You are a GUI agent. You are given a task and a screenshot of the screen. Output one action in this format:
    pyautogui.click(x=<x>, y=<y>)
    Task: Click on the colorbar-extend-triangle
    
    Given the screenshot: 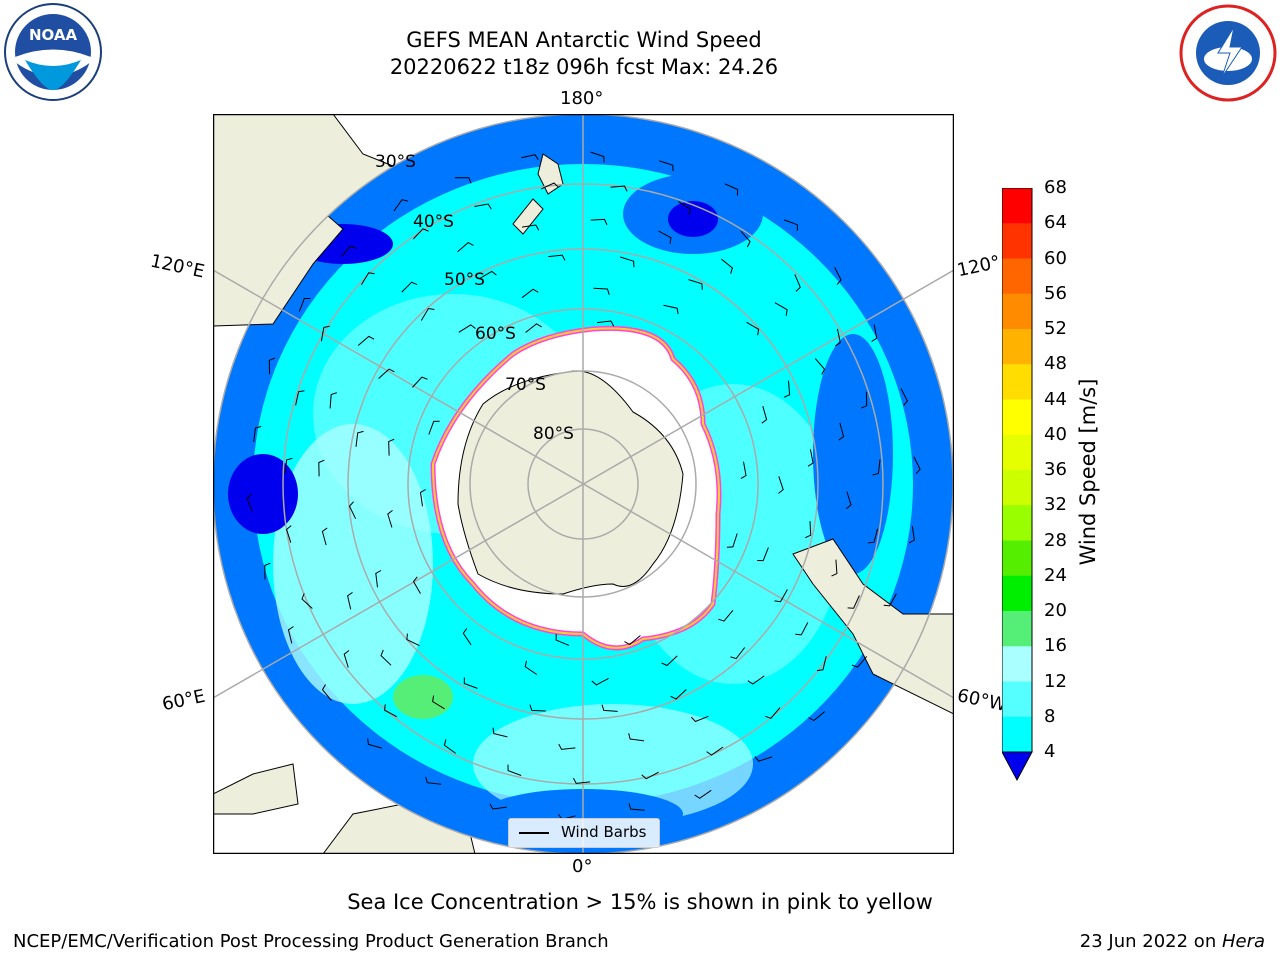 What is the action you would take?
    pyautogui.click(x=1017, y=766)
    